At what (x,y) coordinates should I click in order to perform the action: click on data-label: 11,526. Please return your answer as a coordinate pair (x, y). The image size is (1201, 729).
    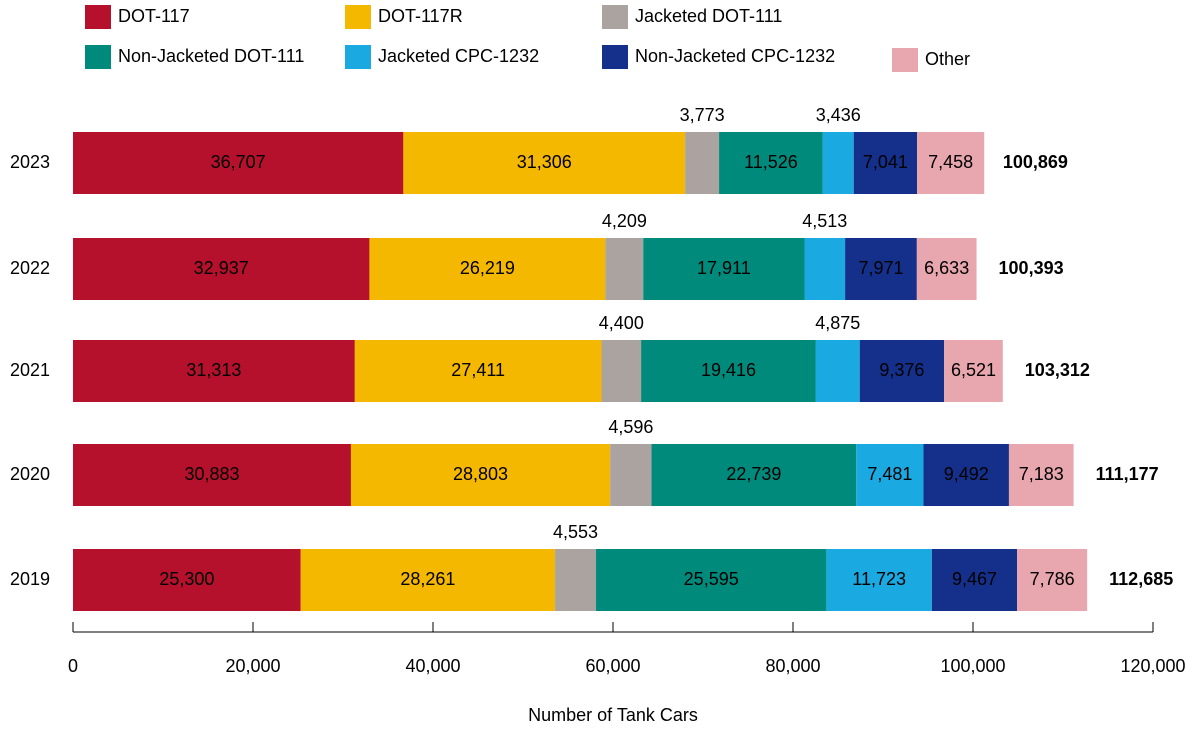
    Looking at the image, I should click on (771, 162).